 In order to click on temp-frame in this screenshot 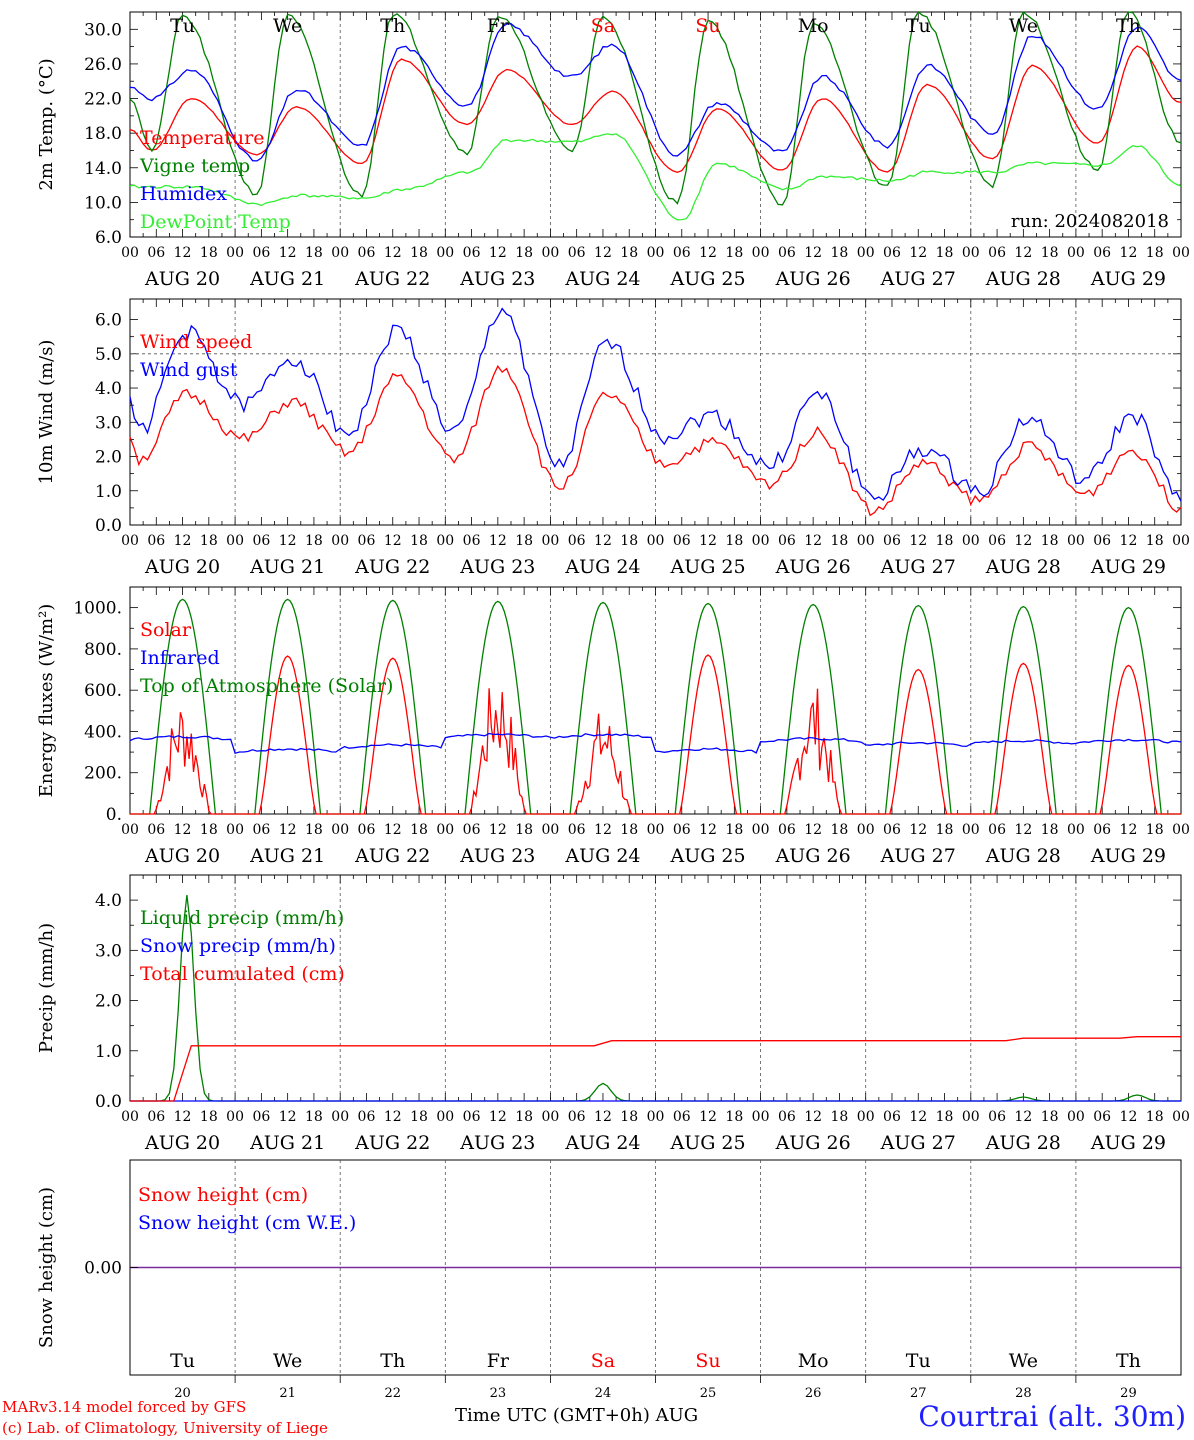, I will do `click(655, 124)`.